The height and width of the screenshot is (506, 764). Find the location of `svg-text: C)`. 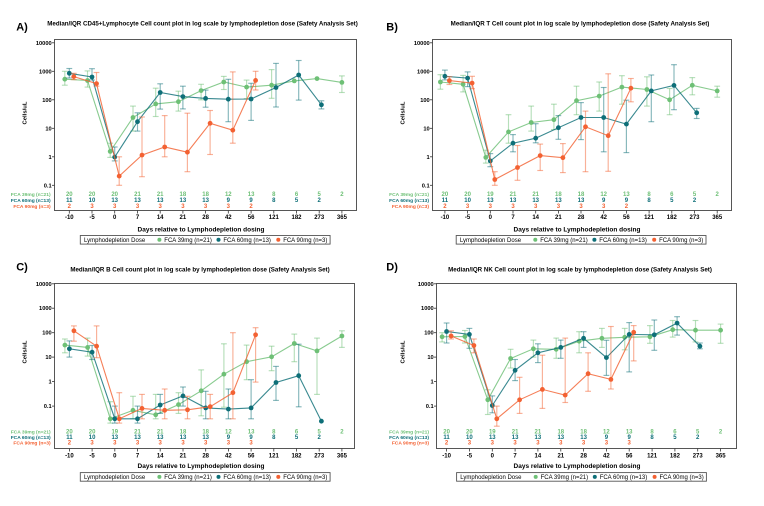

svg-text: C) is located at coordinates (22, 267).